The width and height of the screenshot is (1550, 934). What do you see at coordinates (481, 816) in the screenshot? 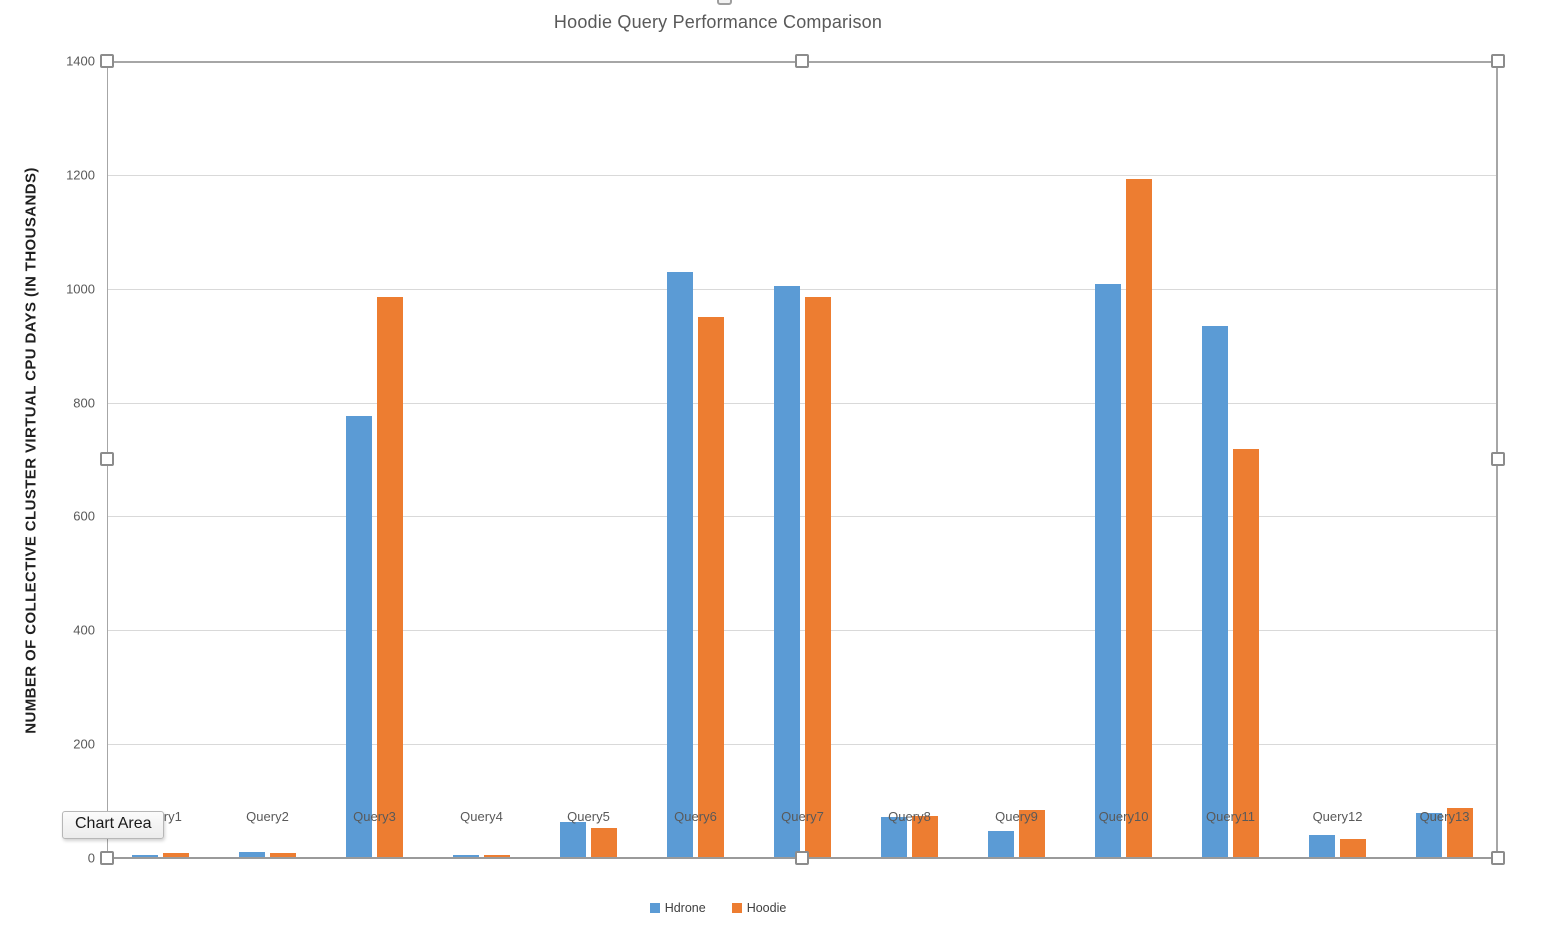
I see `x-category-label-query4: Query4` at bounding box center [481, 816].